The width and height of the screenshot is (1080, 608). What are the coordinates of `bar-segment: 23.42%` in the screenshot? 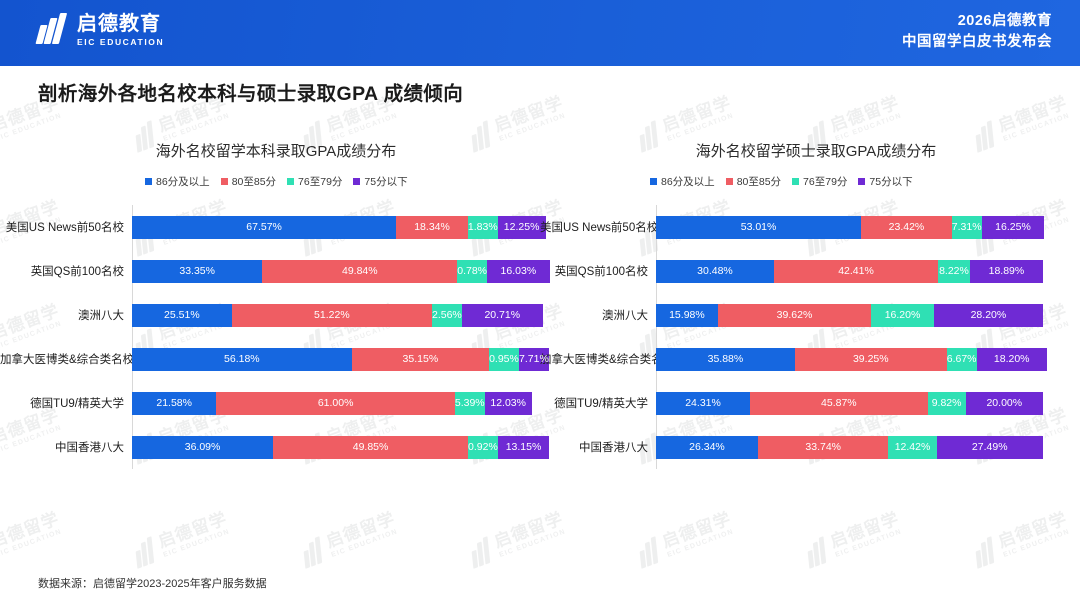 It's located at (906, 227).